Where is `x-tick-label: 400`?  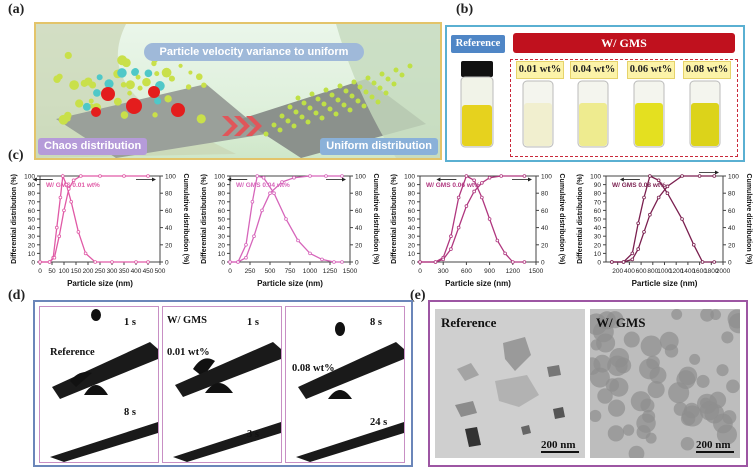 x-tick-label: 400 is located at coordinates (629, 271).